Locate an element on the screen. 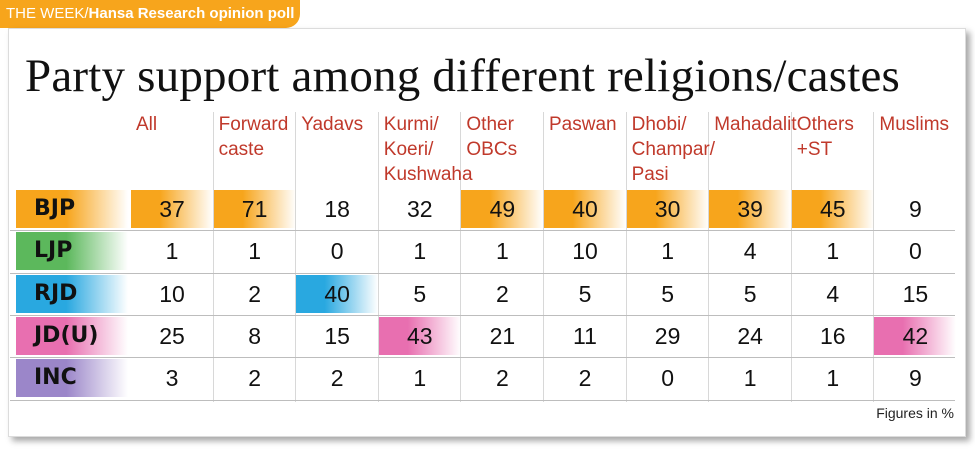 The image size is (975, 450). column-header: Muslims is located at coordinates (914, 124).